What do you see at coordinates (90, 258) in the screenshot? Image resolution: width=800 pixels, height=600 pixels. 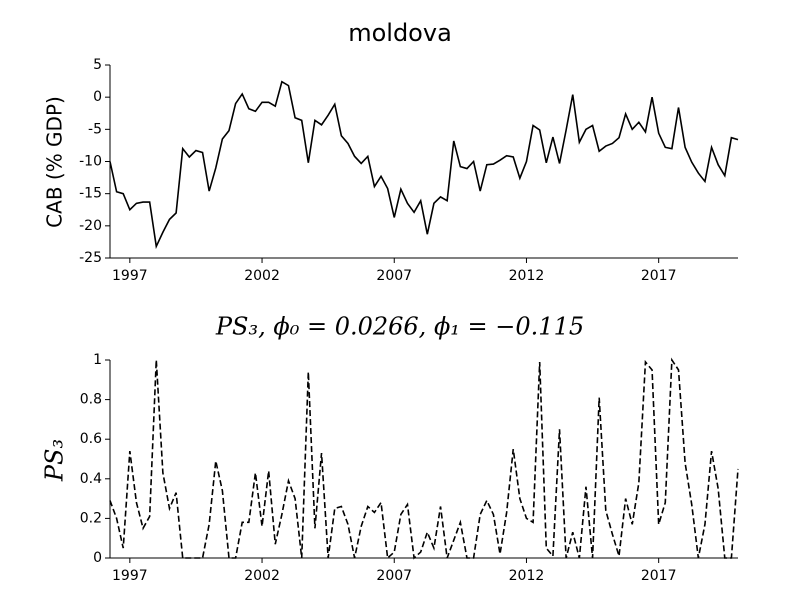 I see `y-tick-label: -25` at bounding box center [90, 258].